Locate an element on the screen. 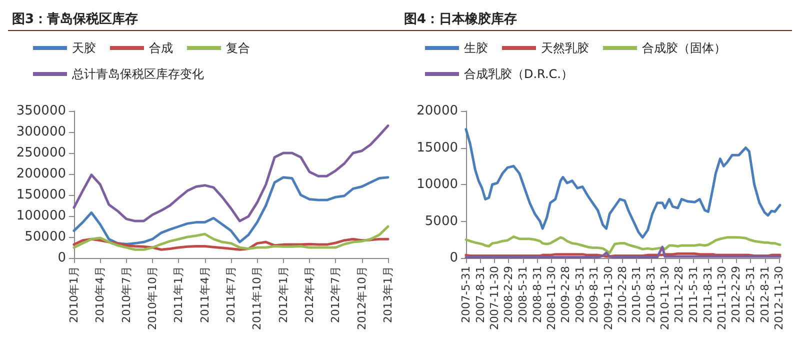  x-tick-label: 2007-8-31 is located at coordinates (480, 294).